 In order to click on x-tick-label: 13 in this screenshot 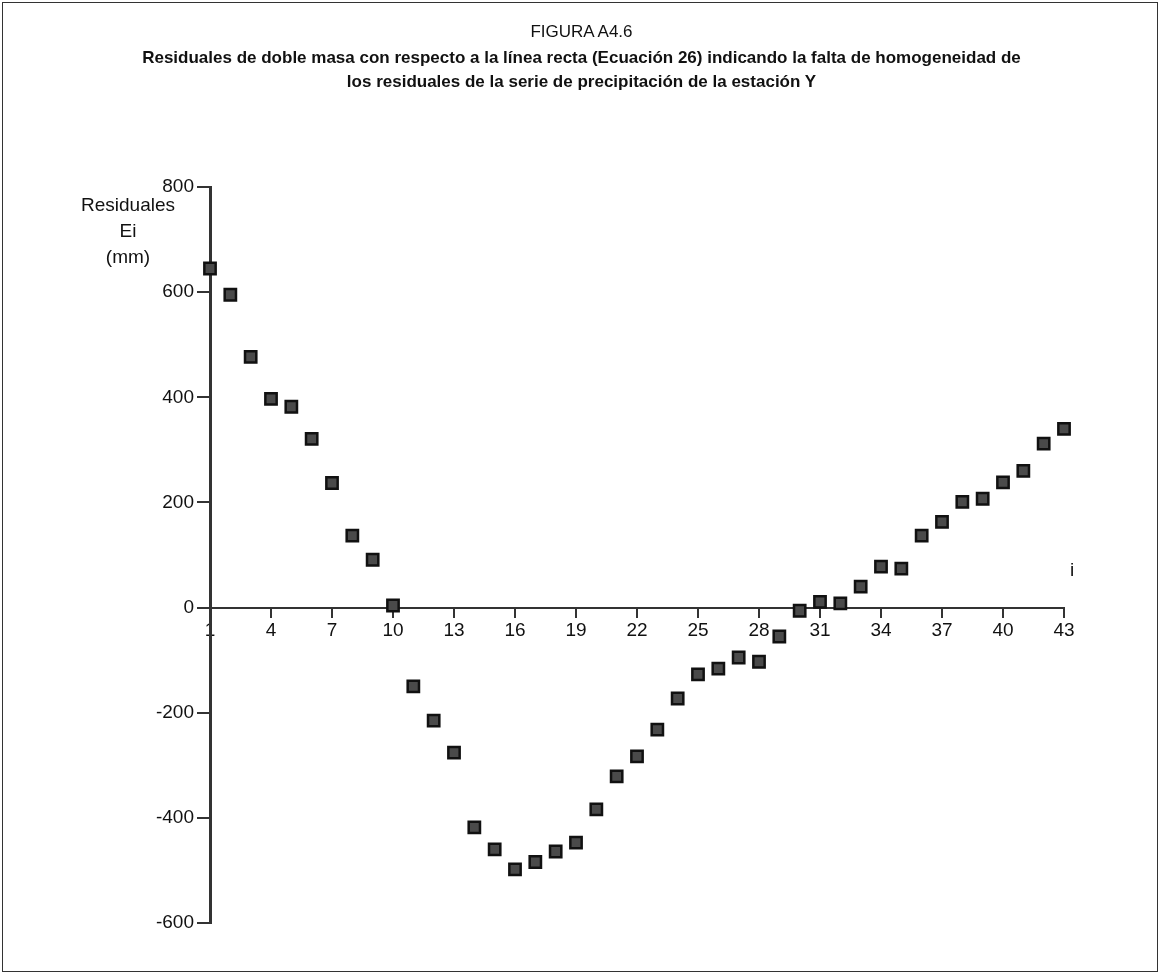, I will do `click(454, 630)`.